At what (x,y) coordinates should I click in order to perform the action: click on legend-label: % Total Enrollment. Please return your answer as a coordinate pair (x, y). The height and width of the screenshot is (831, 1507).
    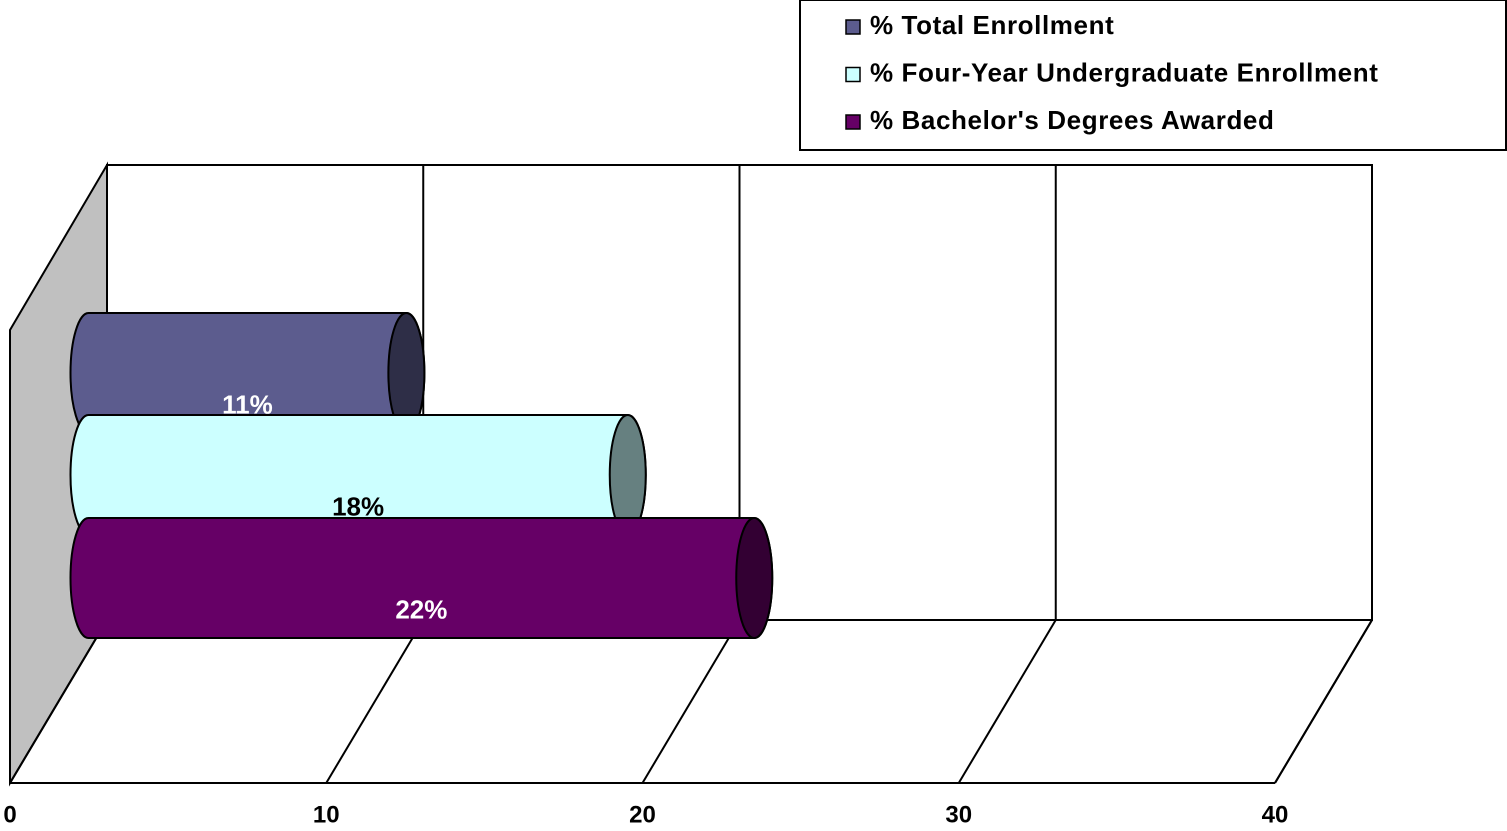
    Looking at the image, I should click on (992, 25).